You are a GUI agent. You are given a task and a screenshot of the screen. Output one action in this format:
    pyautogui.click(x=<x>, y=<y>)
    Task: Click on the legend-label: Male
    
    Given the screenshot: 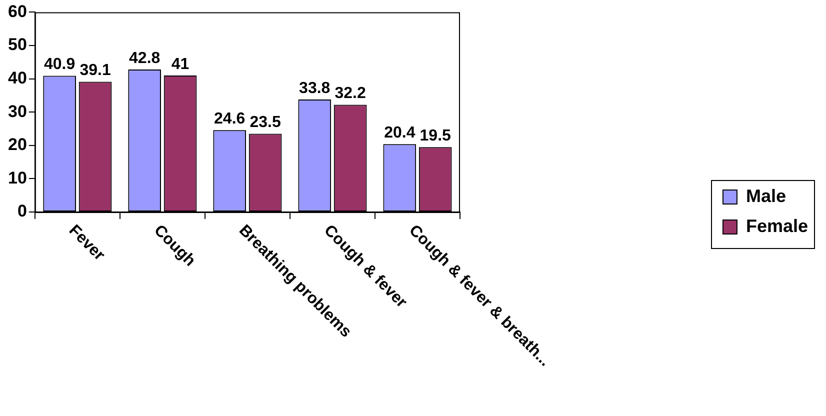 What is the action you would take?
    pyautogui.click(x=766, y=196)
    